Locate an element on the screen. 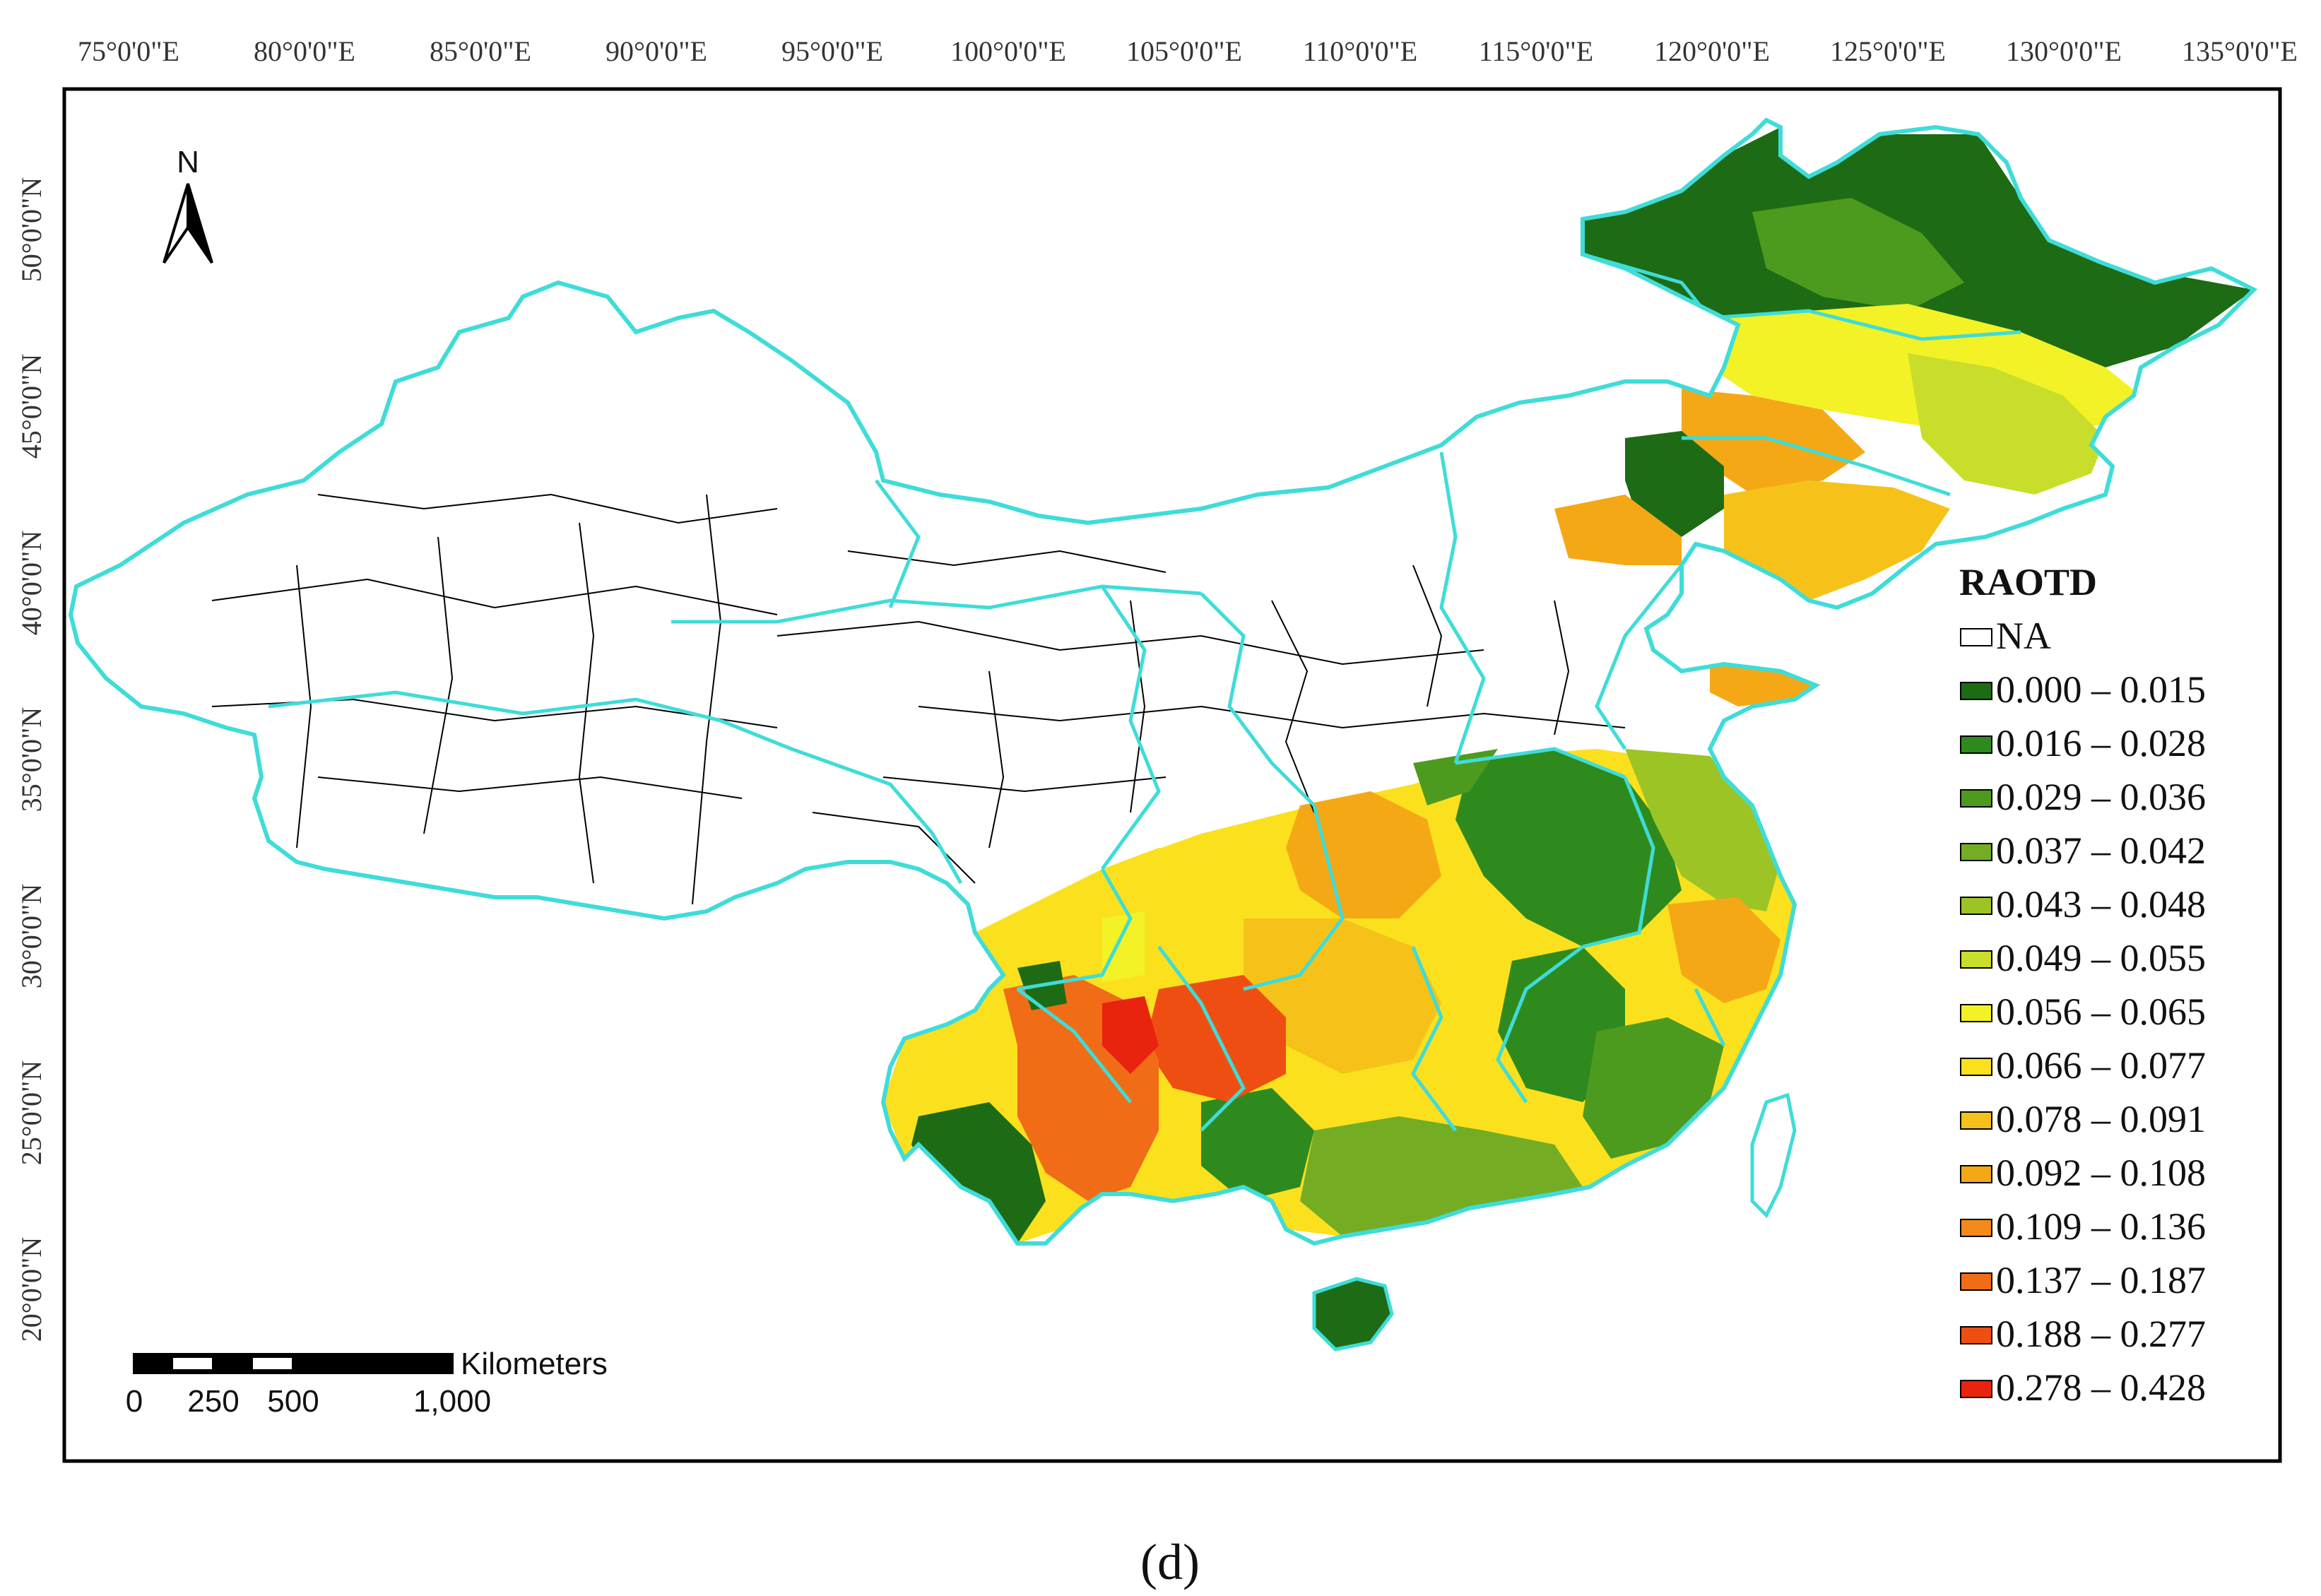  region-guangxi-green is located at coordinates (1257, 1145).